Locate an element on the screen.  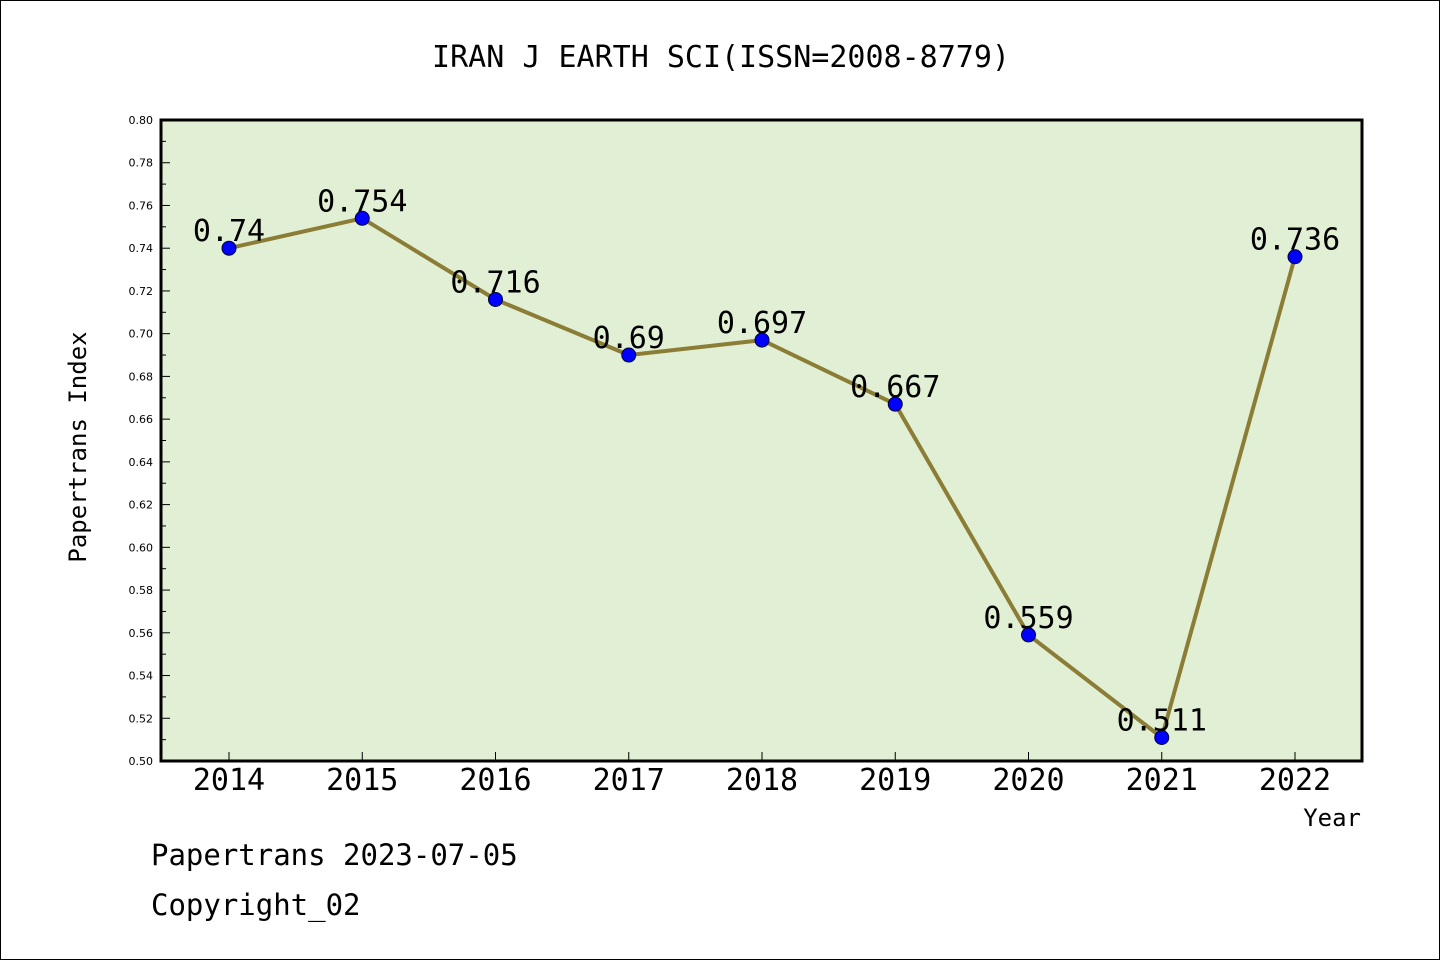
x-tick-label: 2022 is located at coordinates (1295, 780).